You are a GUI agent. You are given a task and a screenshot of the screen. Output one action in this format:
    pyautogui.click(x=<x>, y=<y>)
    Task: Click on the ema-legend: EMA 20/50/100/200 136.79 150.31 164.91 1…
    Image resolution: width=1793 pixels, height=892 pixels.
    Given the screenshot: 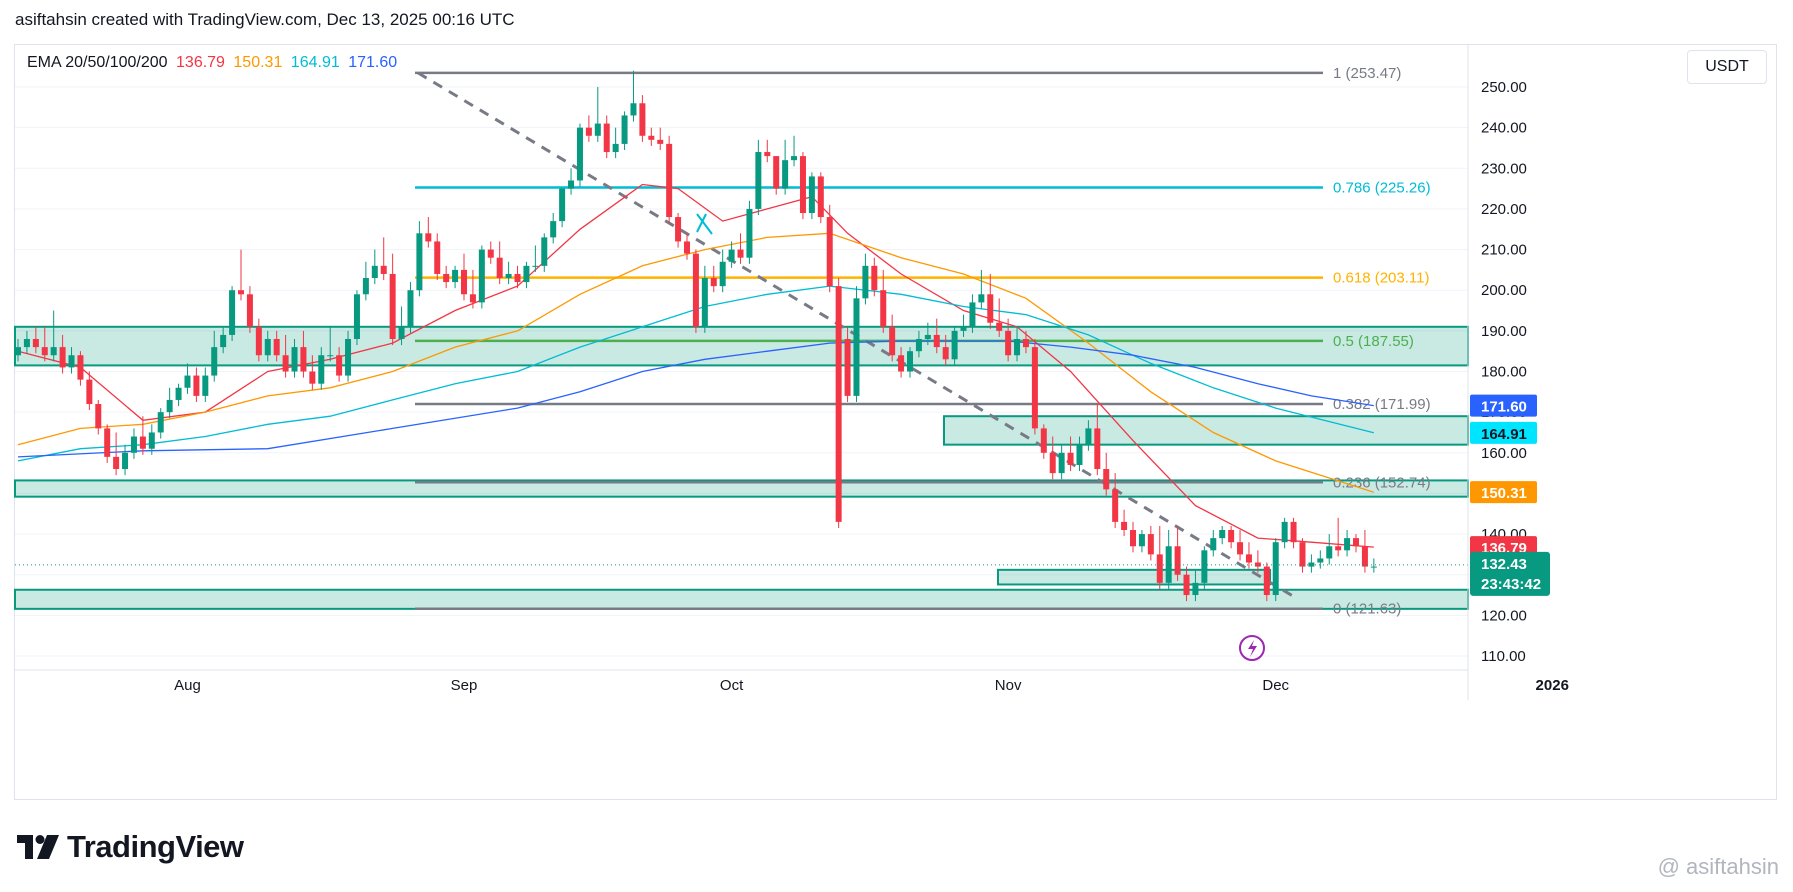 What is the action you would take?
    pyautogui.click(x=214, y=63)
    